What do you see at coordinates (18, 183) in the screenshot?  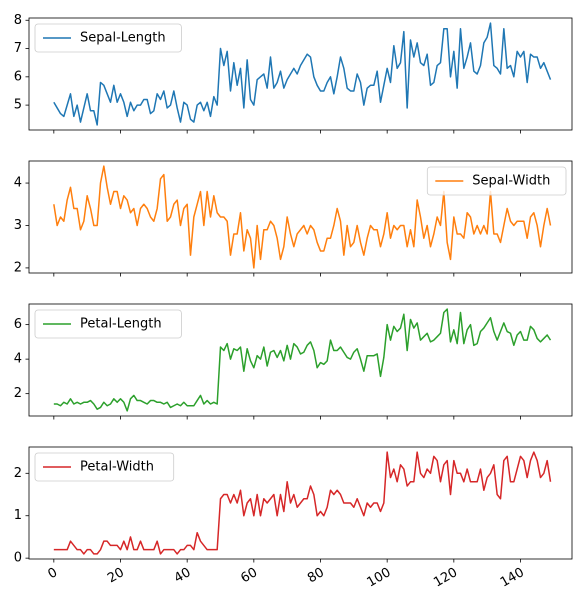 I see `y-tick-label: 4` at bounding box center [18, 183].